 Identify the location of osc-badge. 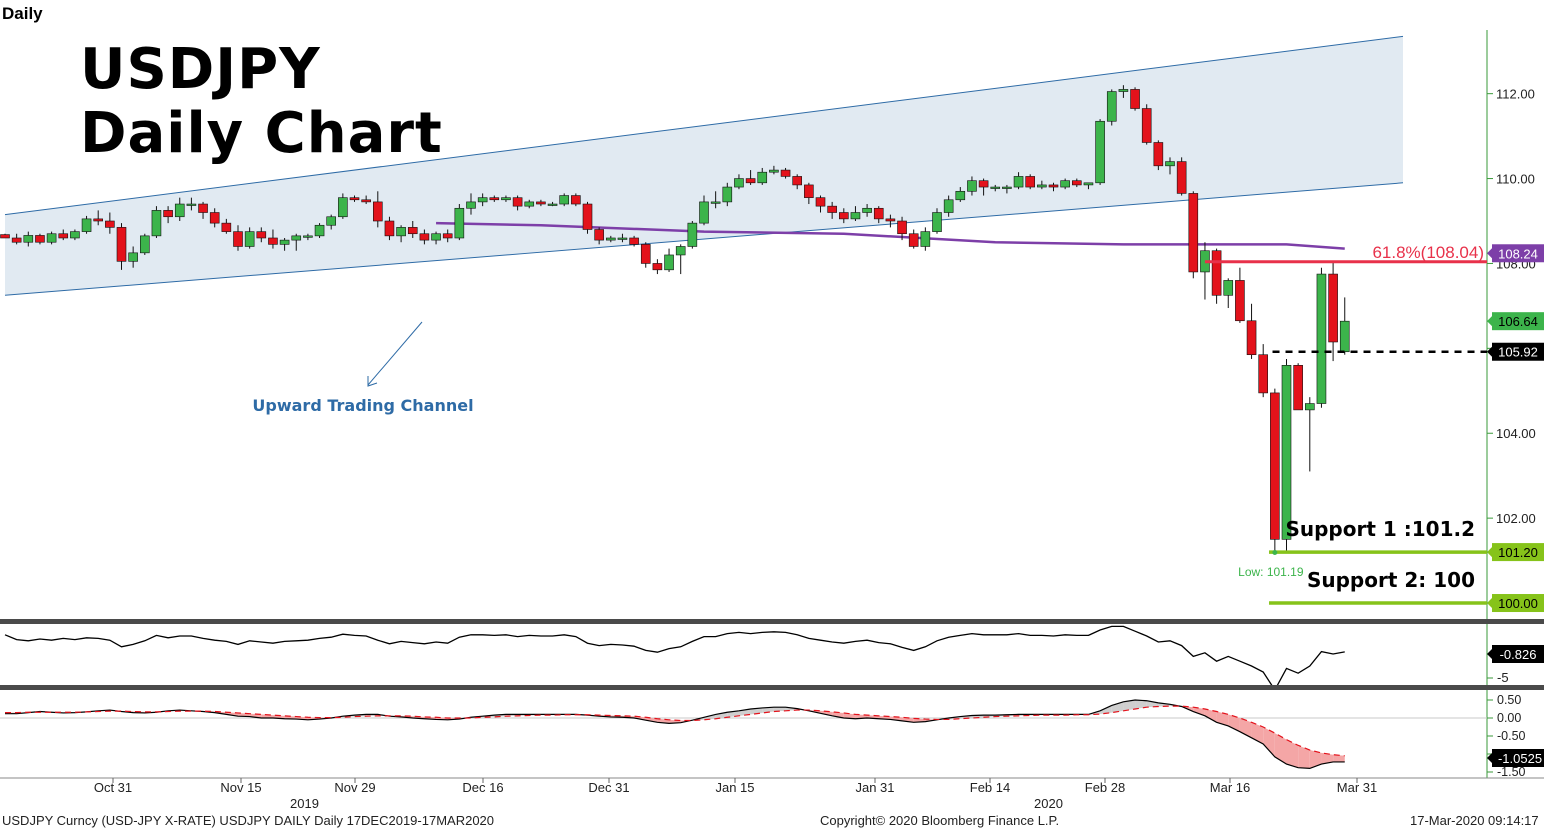
(1518, 654).